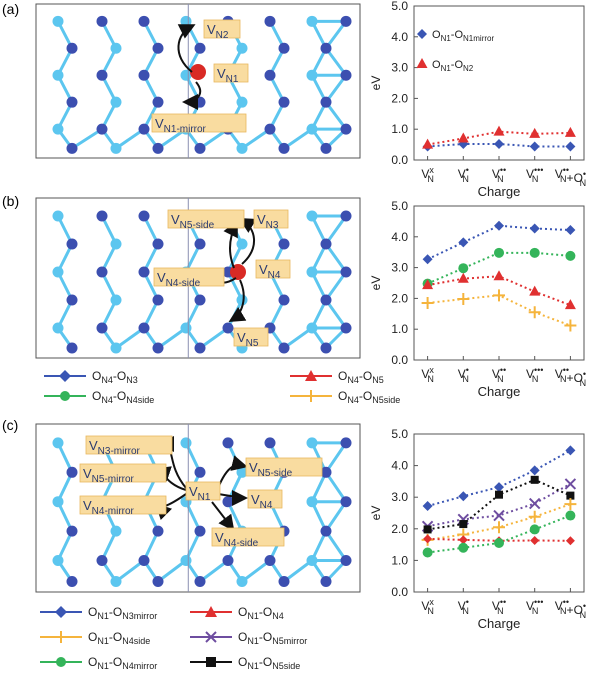 This screenshot has width=600, height=682. What do you see at coordinates (256, 571) in the screenshot?
I see `structure-c-bond` at bounding box center [256, 571].